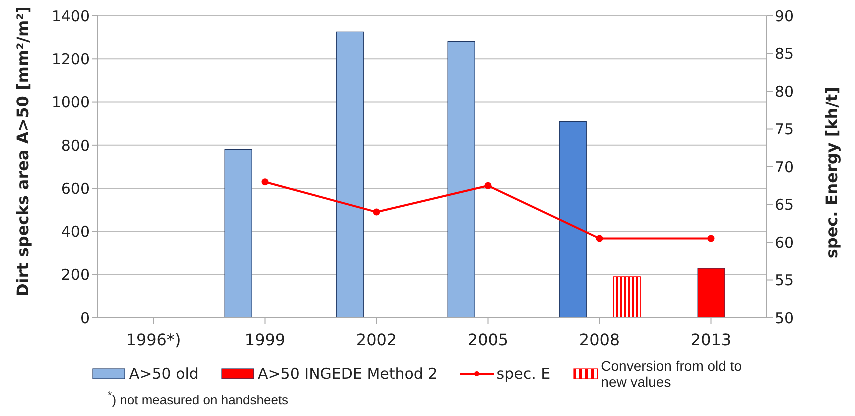 The width and height of the screenshot is (855, 416). Describe the element at coordinates (832, 173) in the screenshot. I see `y2-axis-title: spec. Energy [kh/t]` at that location.